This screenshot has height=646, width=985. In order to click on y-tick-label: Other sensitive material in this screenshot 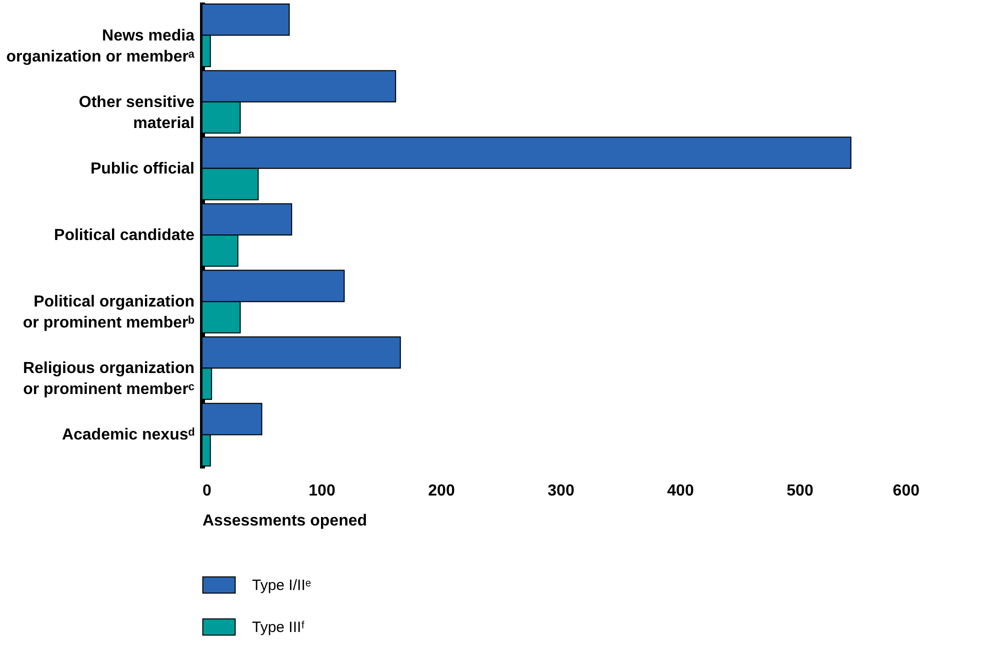, I will do `click(136, 113)`.